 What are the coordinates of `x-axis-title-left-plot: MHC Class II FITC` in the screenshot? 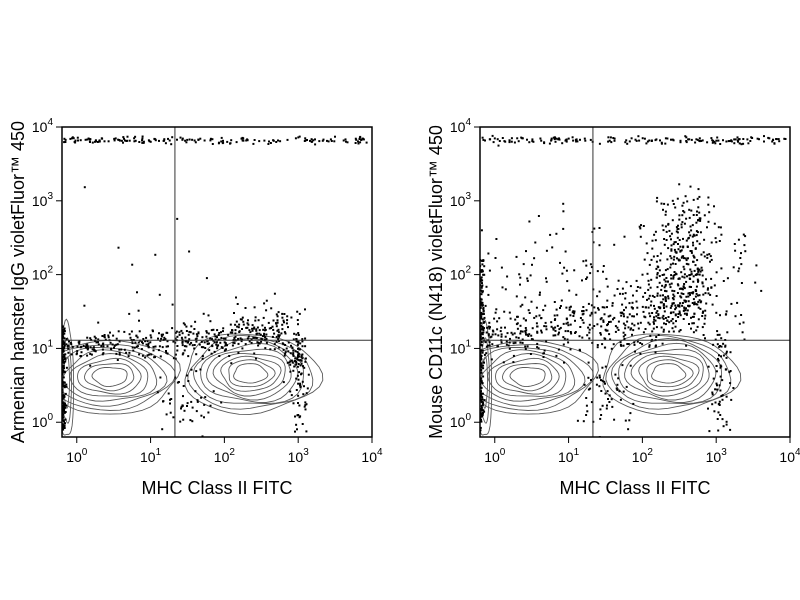 It's located at (217, 488).